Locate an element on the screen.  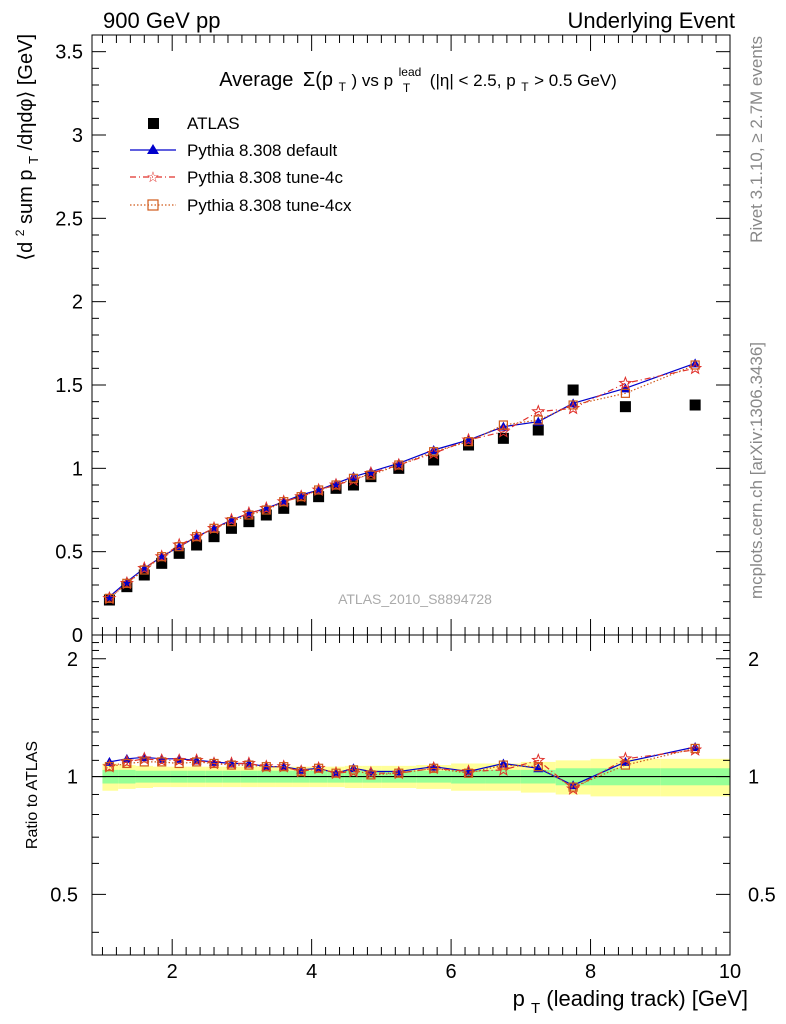
main-ytick-label: 3 is located at coordinates (77, 136).